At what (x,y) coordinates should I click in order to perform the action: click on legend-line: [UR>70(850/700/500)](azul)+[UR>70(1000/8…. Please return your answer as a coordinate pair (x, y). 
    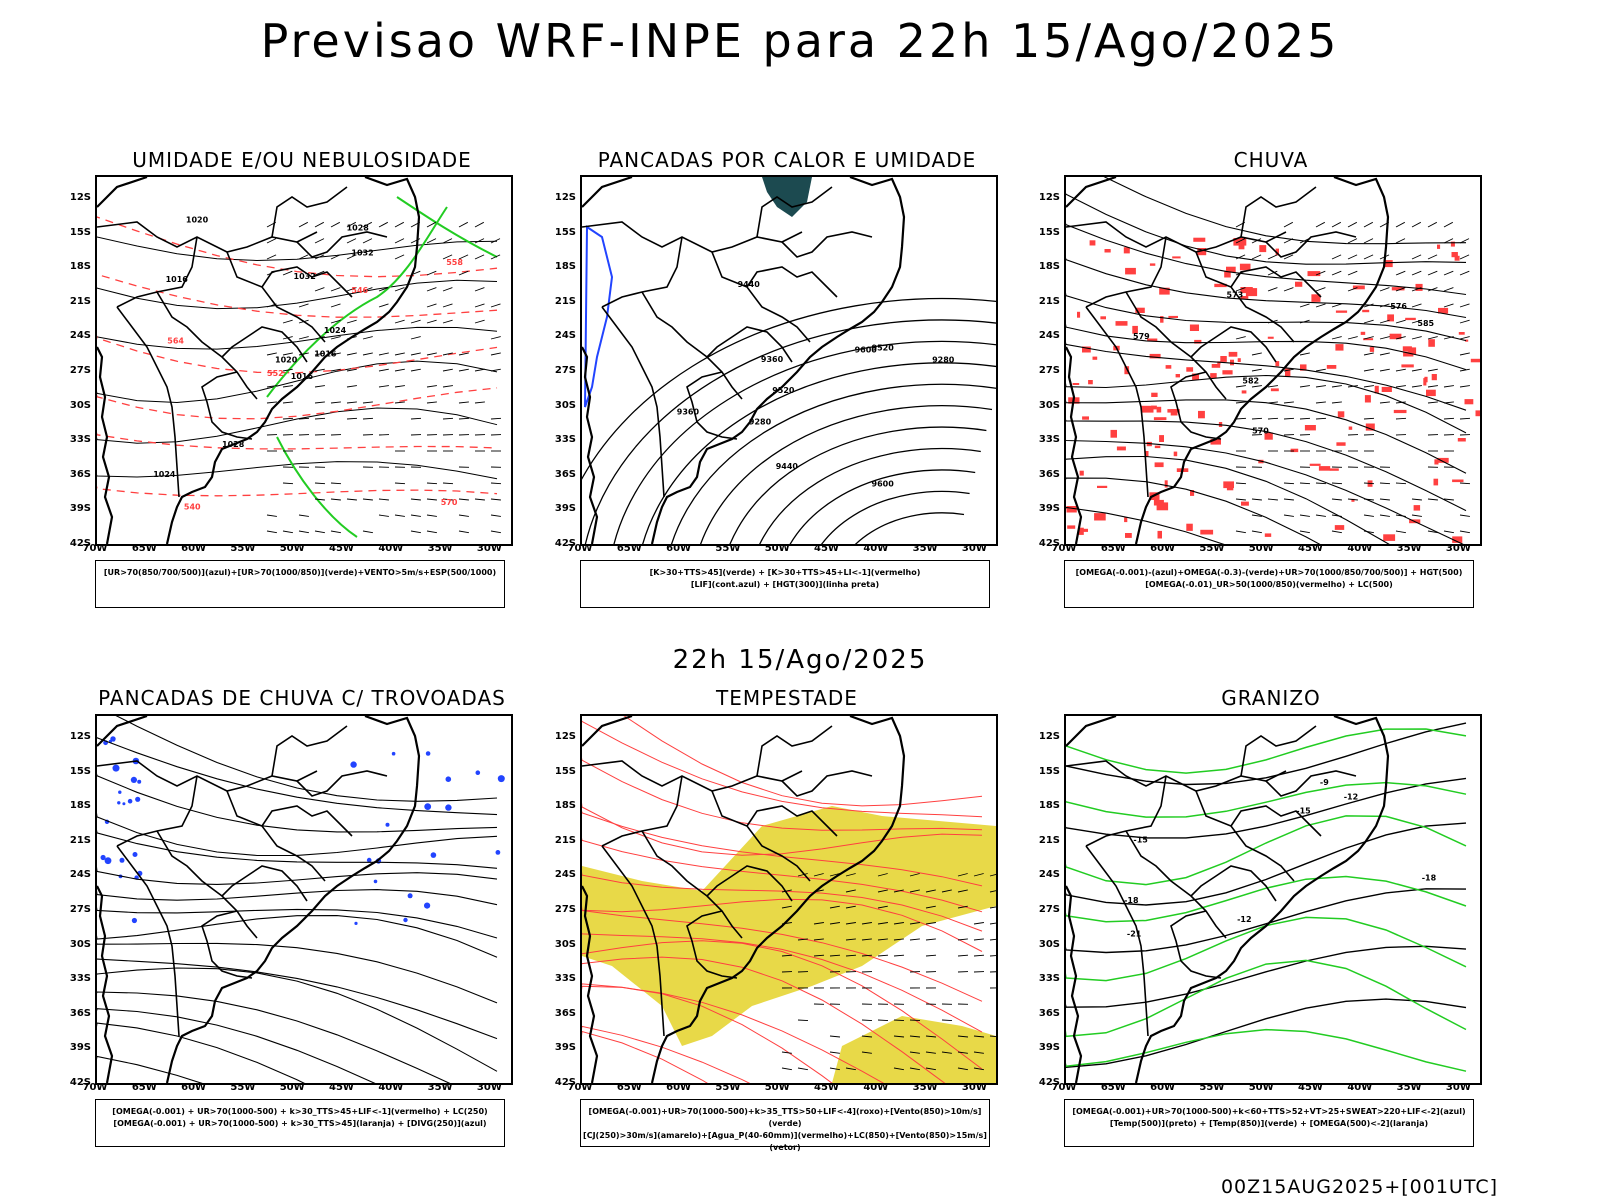
    Looking at the image, I should click on (300, 572).